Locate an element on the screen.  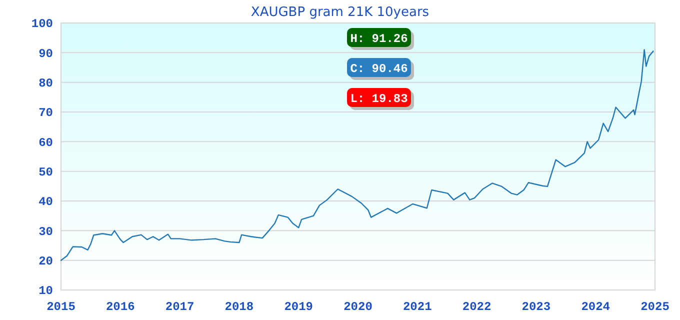
x-tick-label: 2019 is located at coordinates (299, 307).